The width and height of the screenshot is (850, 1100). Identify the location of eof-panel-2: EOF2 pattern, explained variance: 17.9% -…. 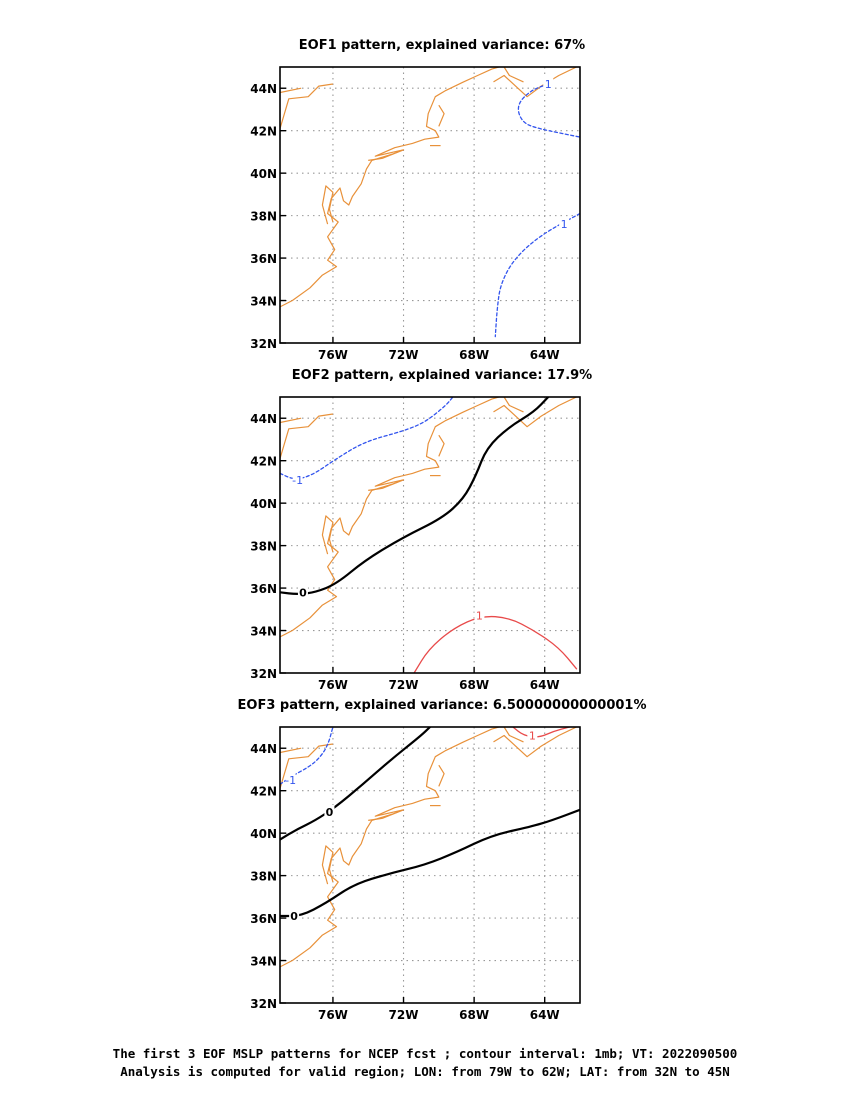
(421, 530).